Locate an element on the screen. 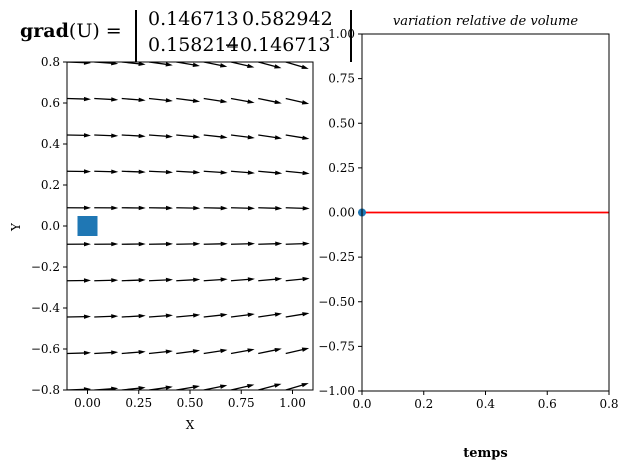 The image size is (627, 469). volume-x-tick-label: 0.0 is located at coordinates (361, 404).